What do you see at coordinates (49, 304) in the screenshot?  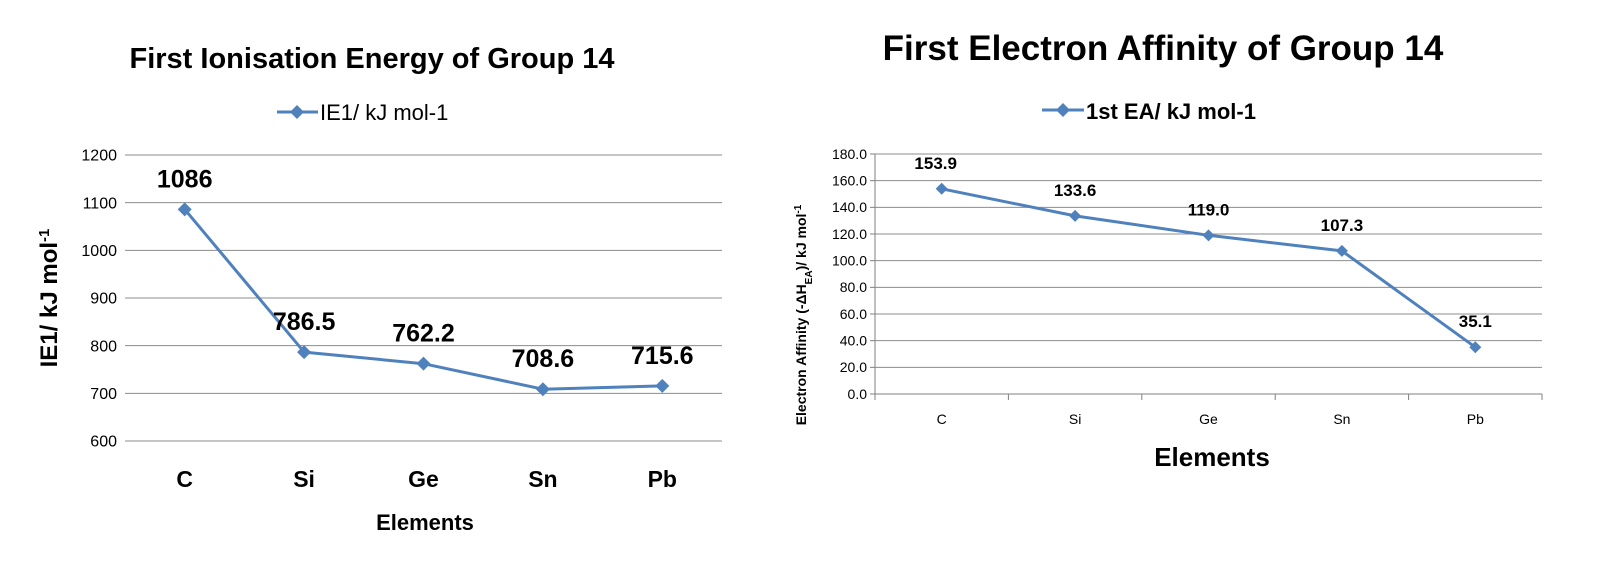 I see `chart1-y-axis-title-main: IE1/ kJ mol` at bounding box center [49, 304].